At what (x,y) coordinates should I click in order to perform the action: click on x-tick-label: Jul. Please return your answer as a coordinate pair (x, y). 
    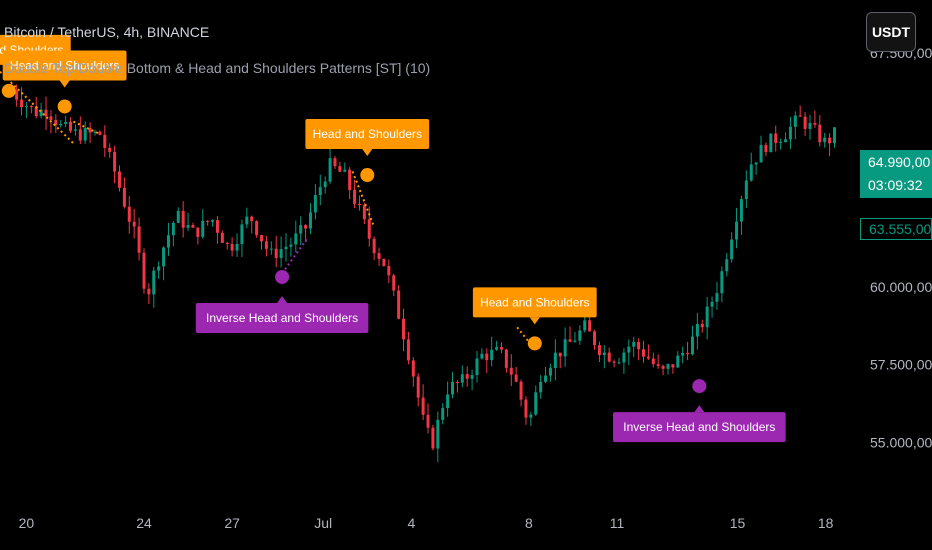
    Looking at the image, I should click on (323, 523).